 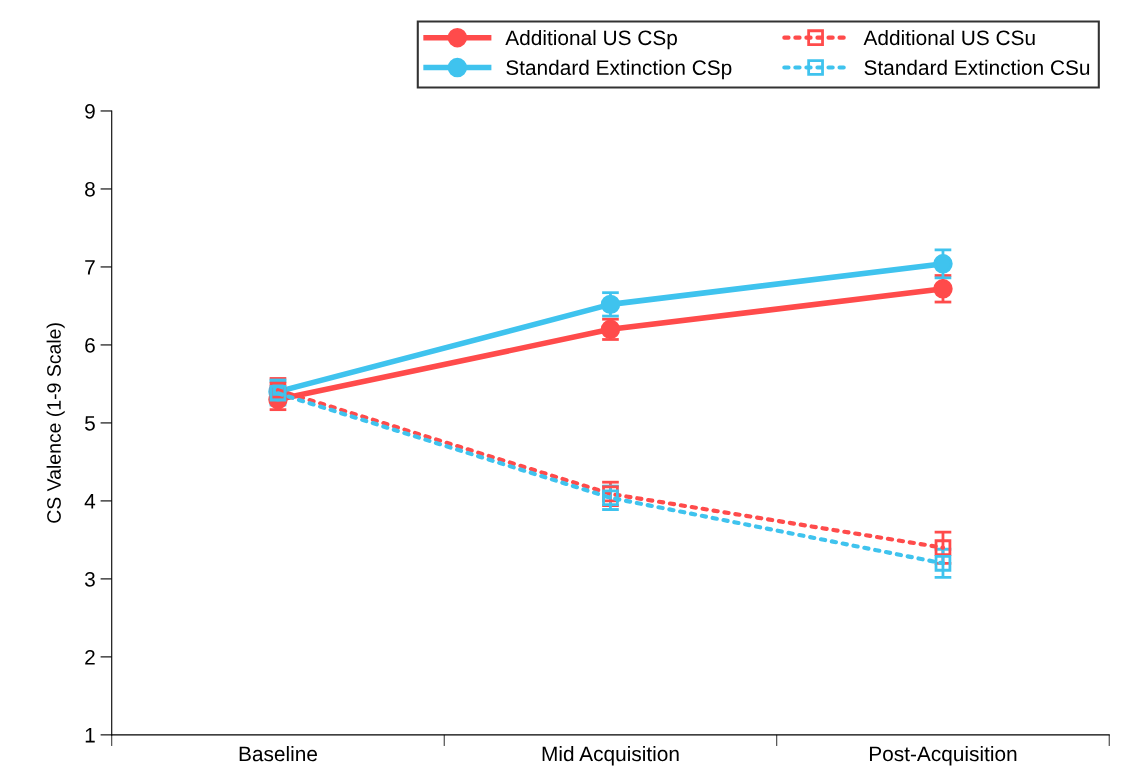 What do you see at coordinates (90, 735) in the screenshot?
I see `y-tick-label: 1` at bounding box center [90, 735].